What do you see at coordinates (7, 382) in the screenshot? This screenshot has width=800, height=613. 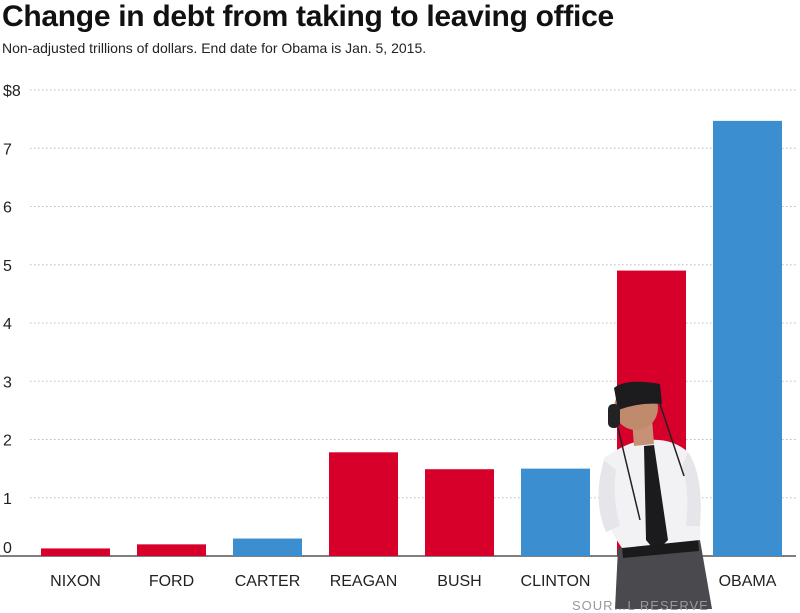 I see `y-tick-label: 3` at bounding box center [7, 382].